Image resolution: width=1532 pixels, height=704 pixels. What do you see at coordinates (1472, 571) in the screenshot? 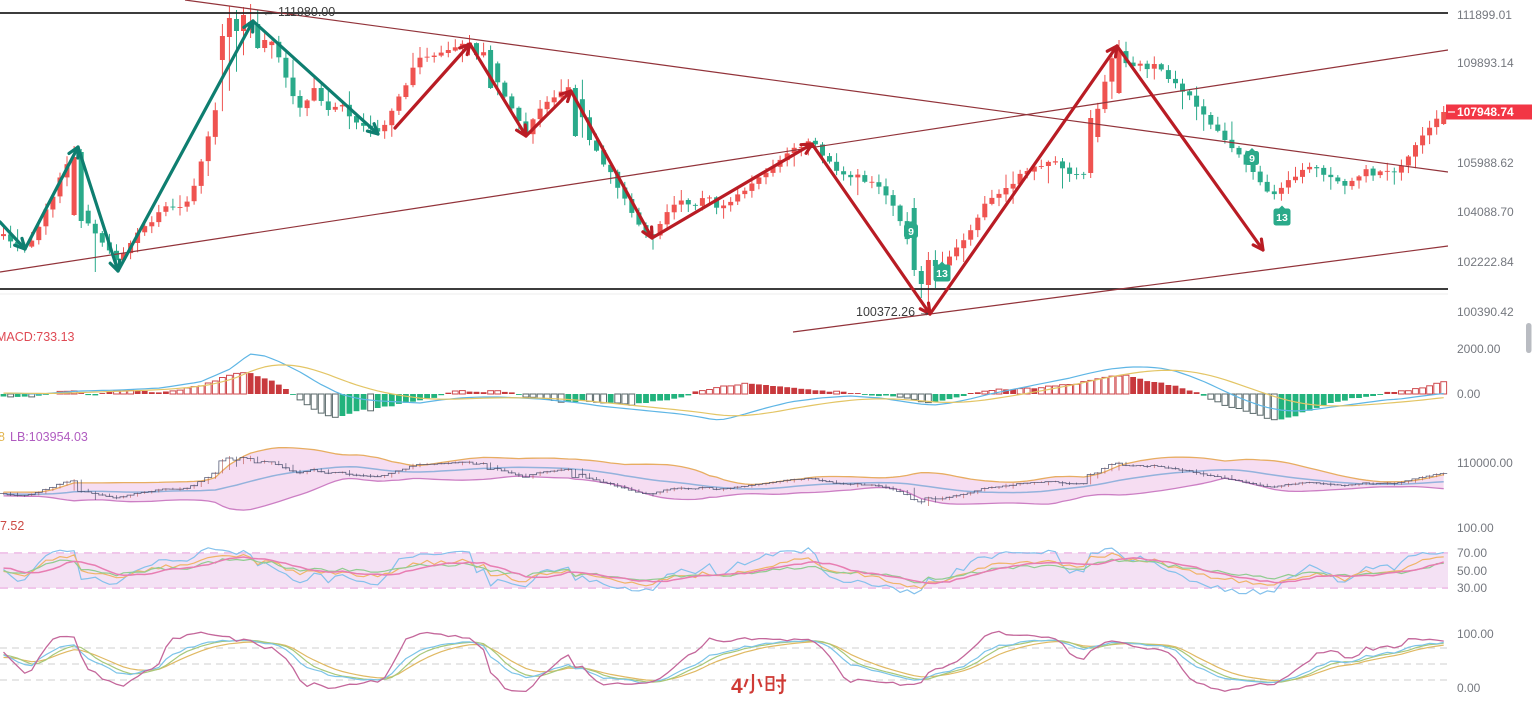
I see `svg-text: 50.00` at bounding box center [1472, 571].